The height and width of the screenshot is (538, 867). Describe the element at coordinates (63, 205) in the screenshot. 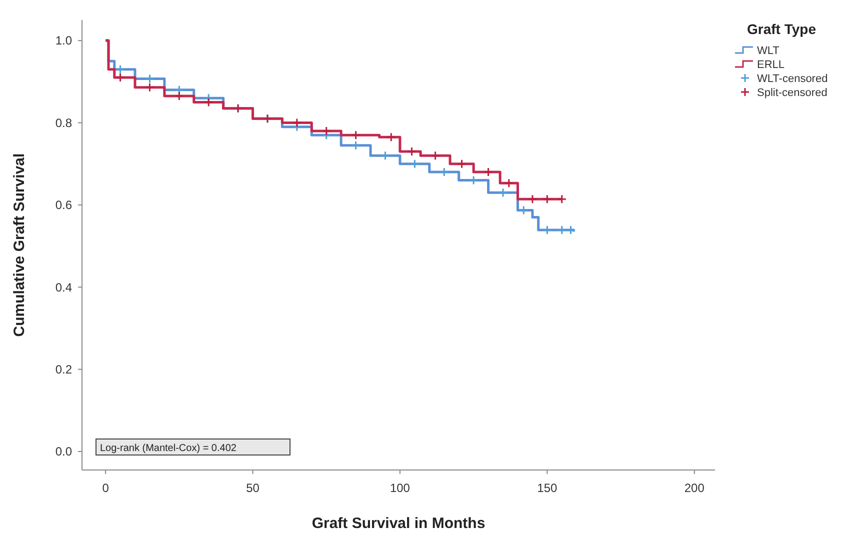

I see `y-tick-label: 0.6` at that location.